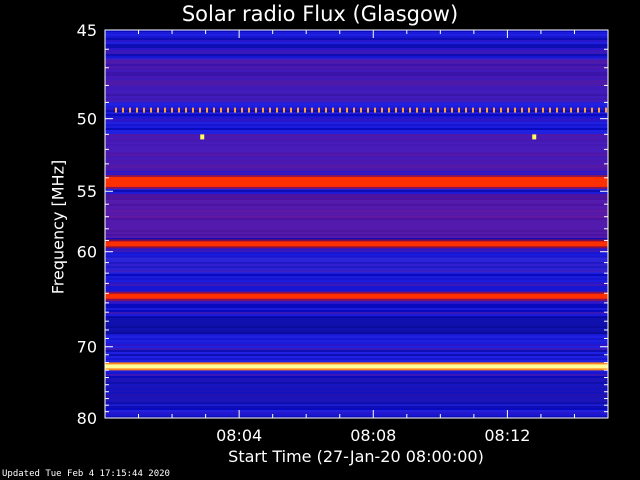 The height and width of the screenshot is (480, 640). Describe the element at coordinates (356, 456) in the screenshot. I see `x-axis-label: Start Time (27-Jan-20 08:00:00)` at that location.